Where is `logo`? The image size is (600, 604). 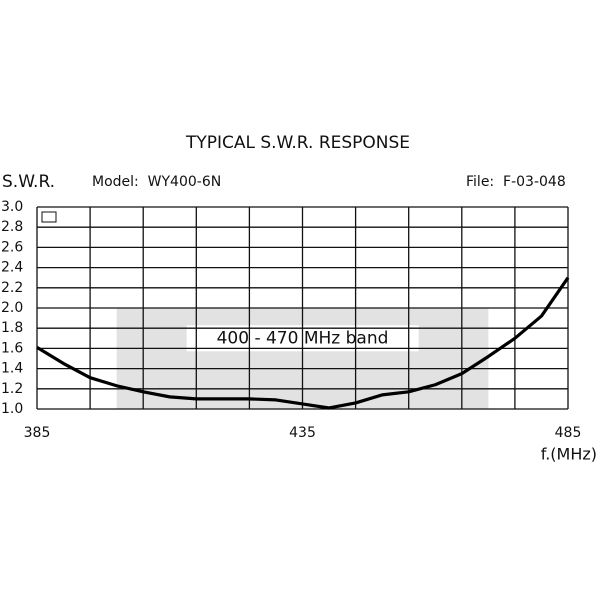 logo is located at coordinates (49, 217).